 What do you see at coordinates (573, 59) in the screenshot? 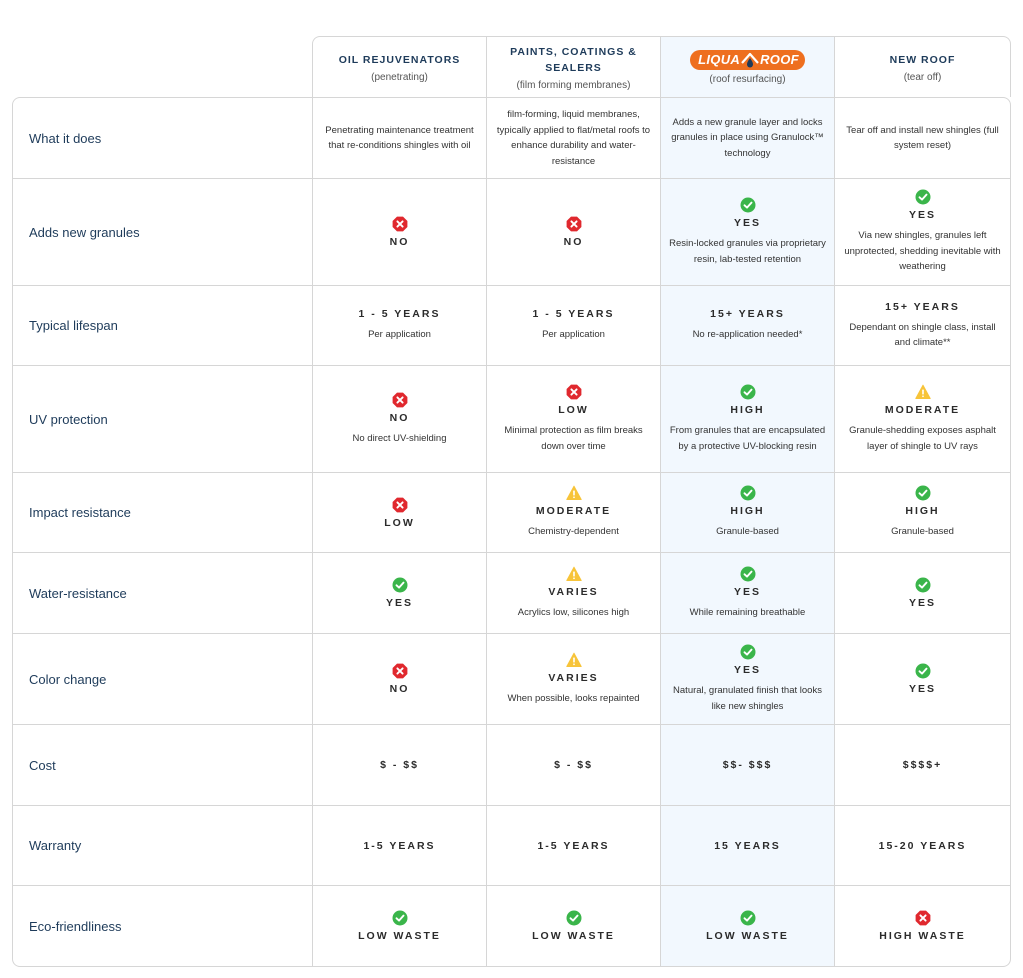
I see `column-title: PAINTS, COATINGS & SEALERS` at bounding box center [573, 59].